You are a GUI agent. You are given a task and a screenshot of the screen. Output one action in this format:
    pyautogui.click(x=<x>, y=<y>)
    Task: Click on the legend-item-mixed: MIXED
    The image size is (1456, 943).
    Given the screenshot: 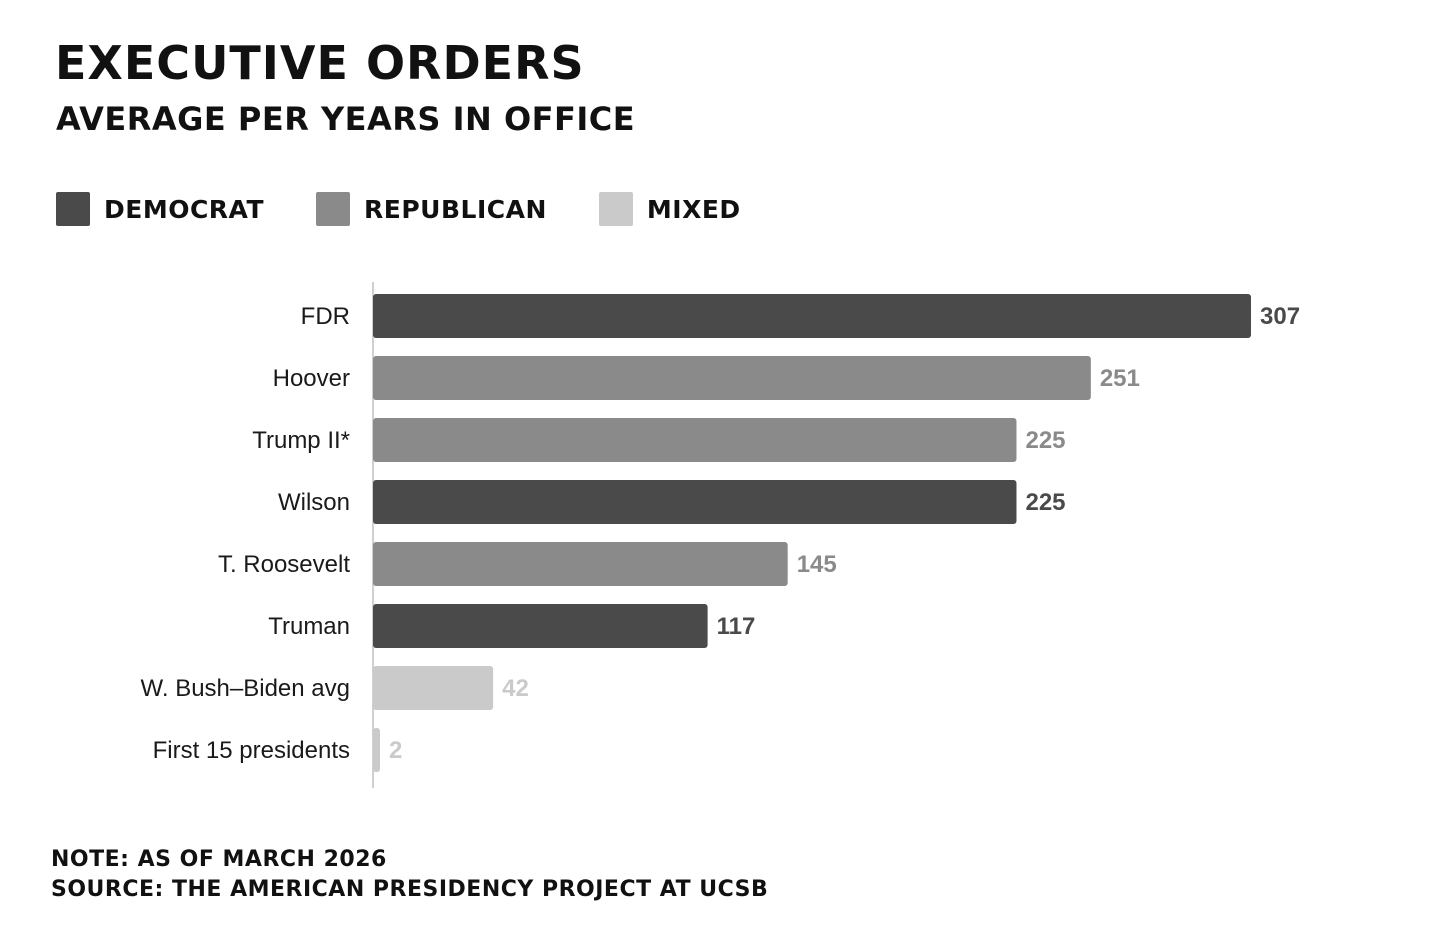 What is the action you would take?
    pyautogui.click(x=669, y=209)
    